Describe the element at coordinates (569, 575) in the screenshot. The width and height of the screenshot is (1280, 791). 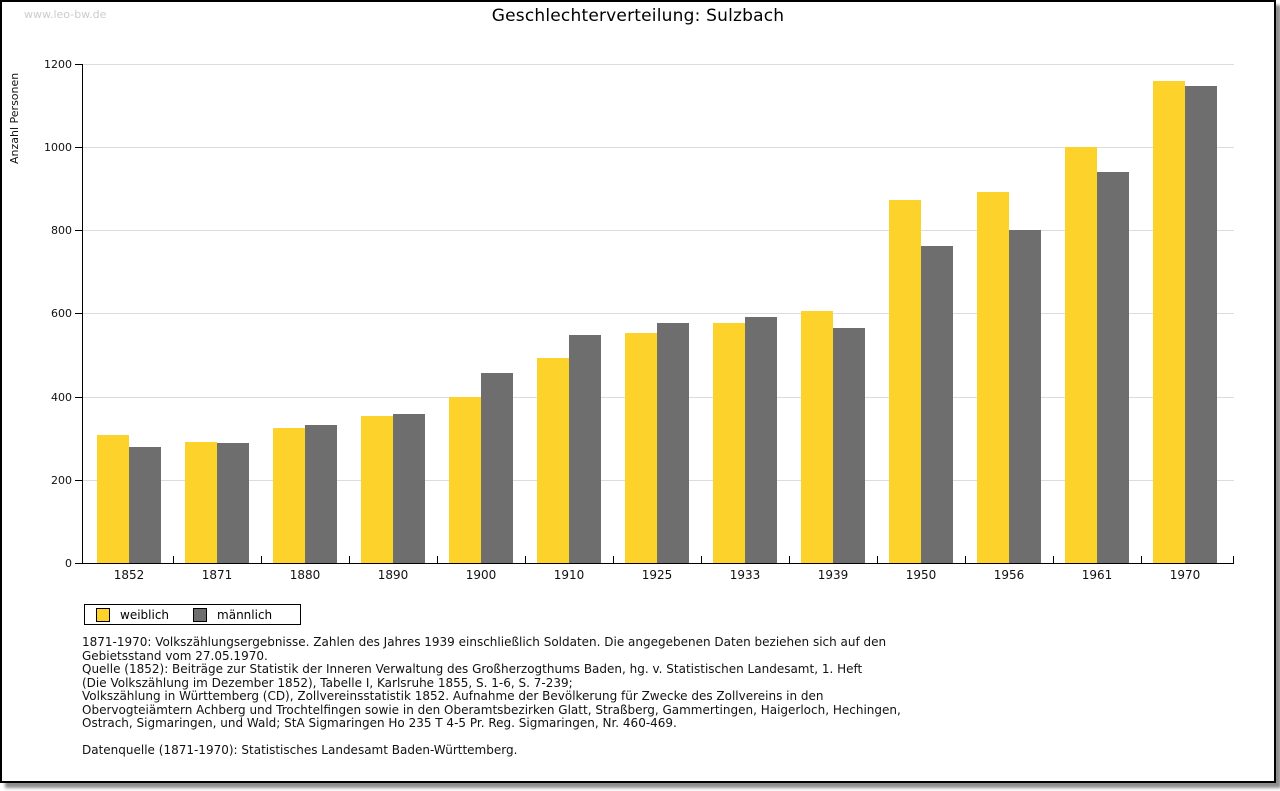
I see `x-tick-label-1910: 1910` at that location.